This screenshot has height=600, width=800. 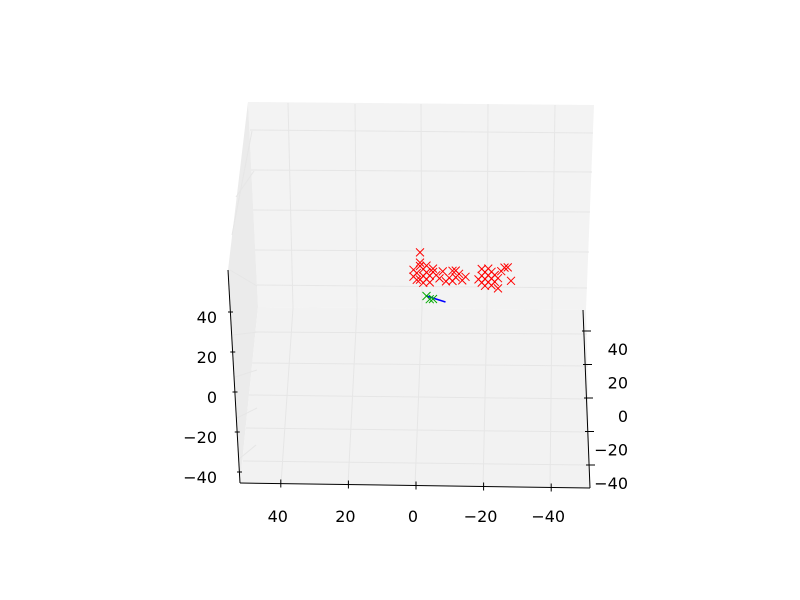 I want to click on bottom-tick-label: −20, so click(x=481, y=516).